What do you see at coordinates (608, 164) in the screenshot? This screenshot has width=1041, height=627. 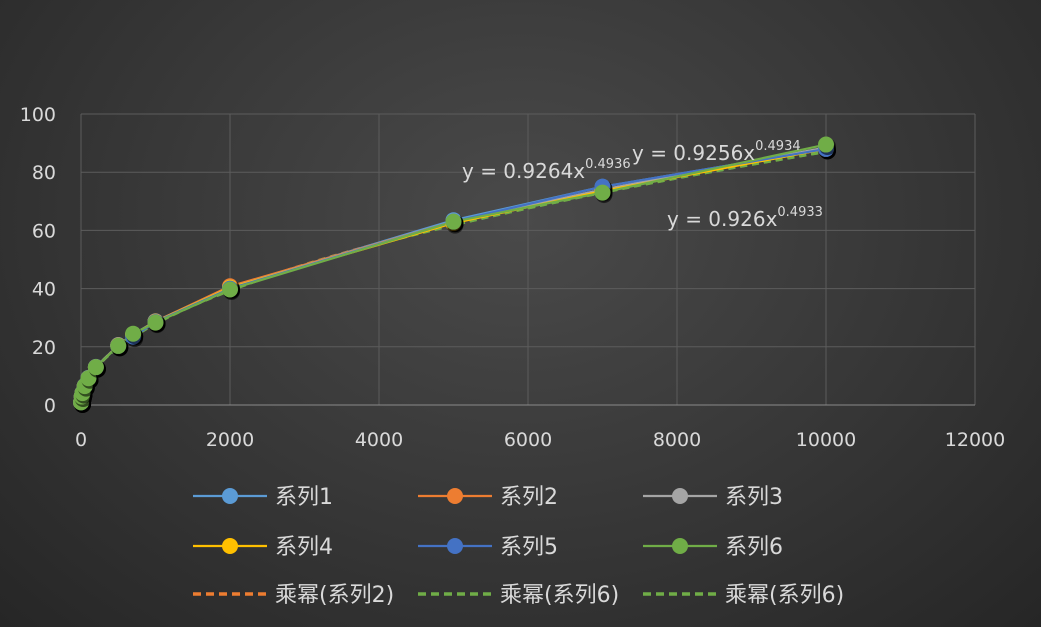 I see `equation-exponent: 0.4936` at bounding box center [608, 164].